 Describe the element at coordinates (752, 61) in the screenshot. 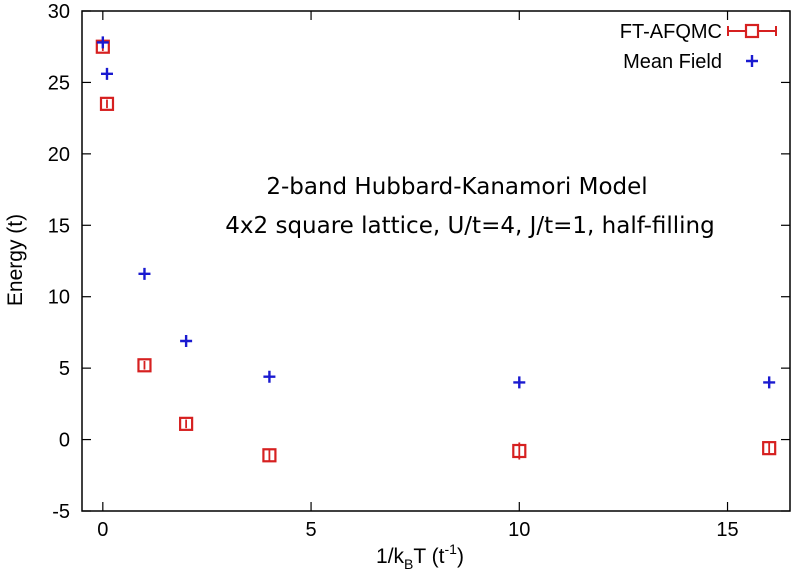

I see `legend-plus-marker` at that location.